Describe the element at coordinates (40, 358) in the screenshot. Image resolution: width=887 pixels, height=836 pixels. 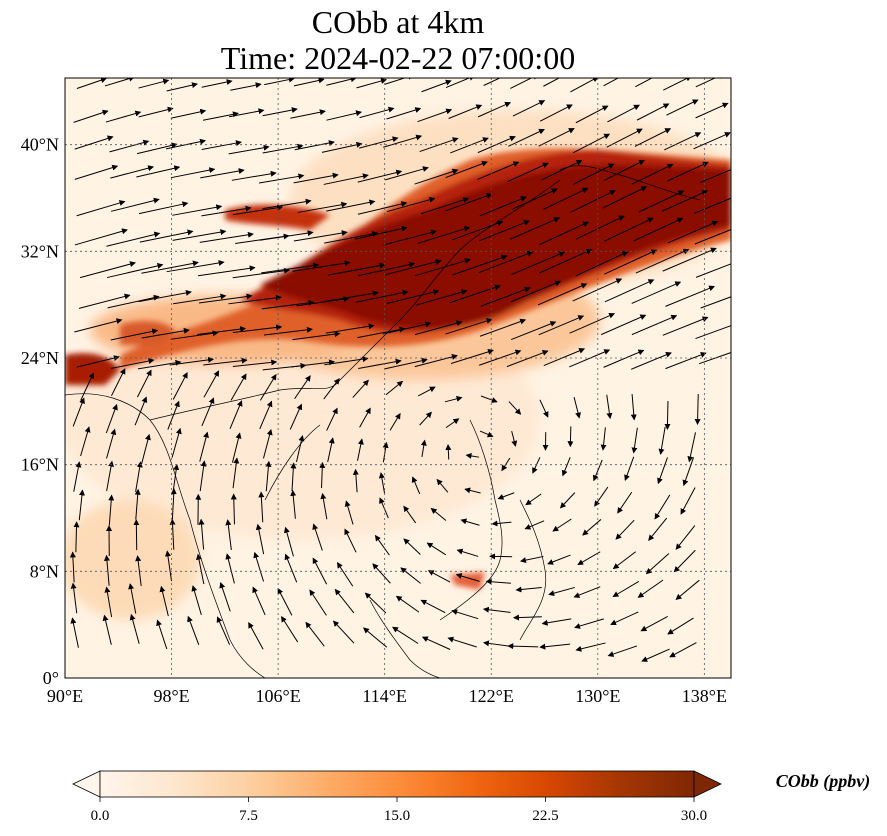
I see `lat-tick-label: 24°N` at that location.